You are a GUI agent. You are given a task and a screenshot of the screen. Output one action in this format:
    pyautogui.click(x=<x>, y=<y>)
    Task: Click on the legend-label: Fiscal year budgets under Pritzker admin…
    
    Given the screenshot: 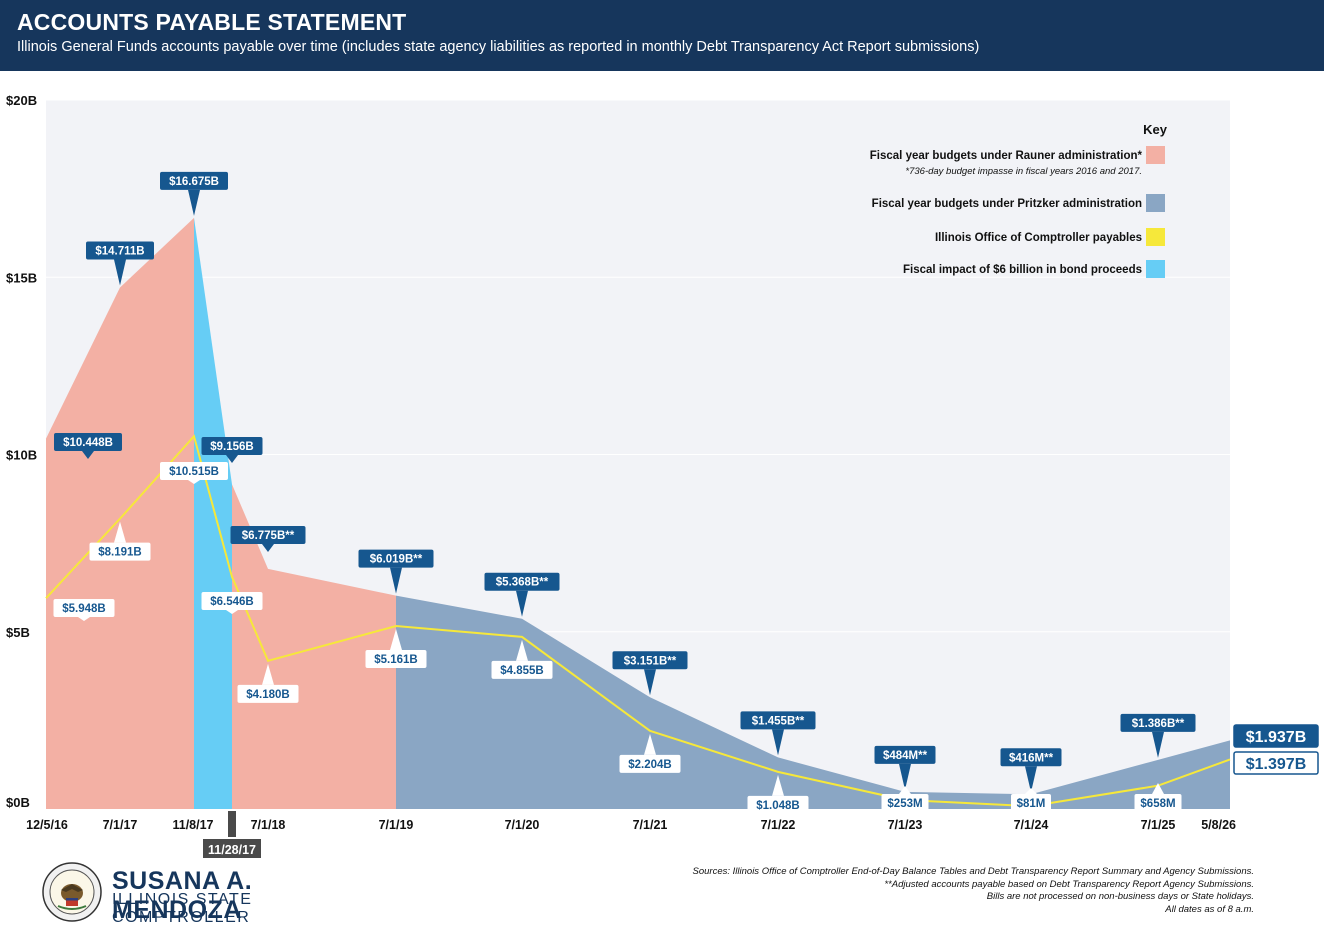 What is the action you would take?
    pyautogui.click(x=1007, y=204)
    